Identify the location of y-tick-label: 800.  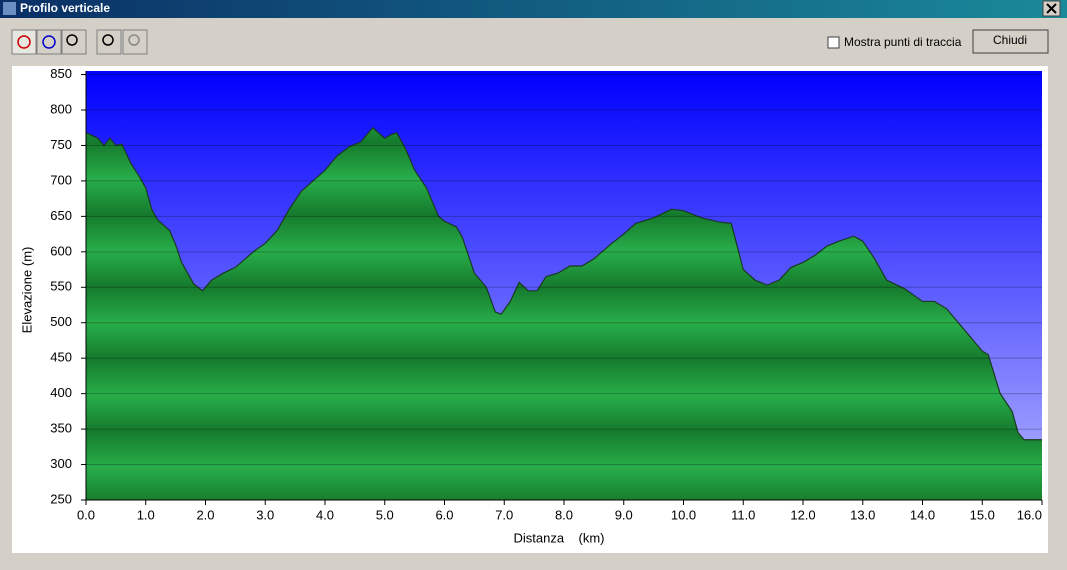
(61, 108).